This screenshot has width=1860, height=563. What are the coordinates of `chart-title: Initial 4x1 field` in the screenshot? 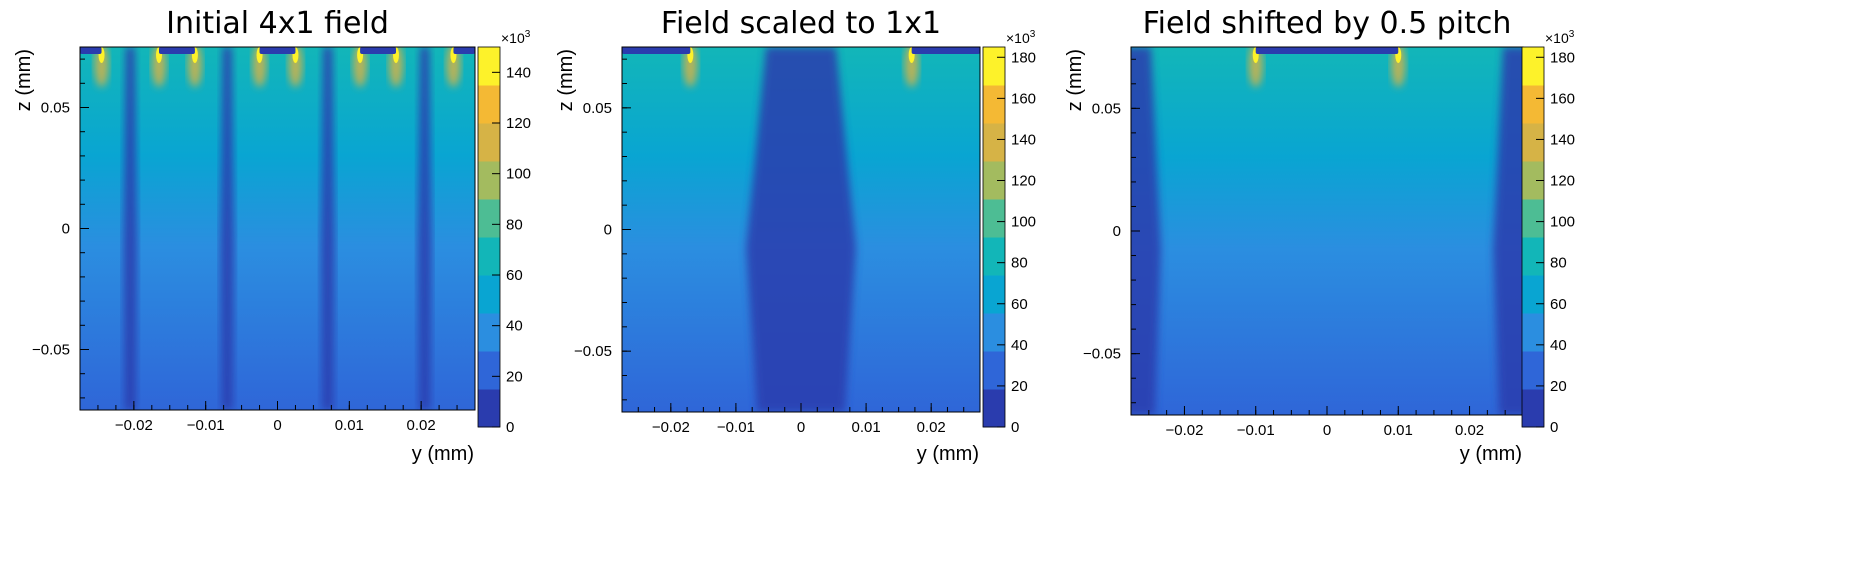 It's located at (277, 23).